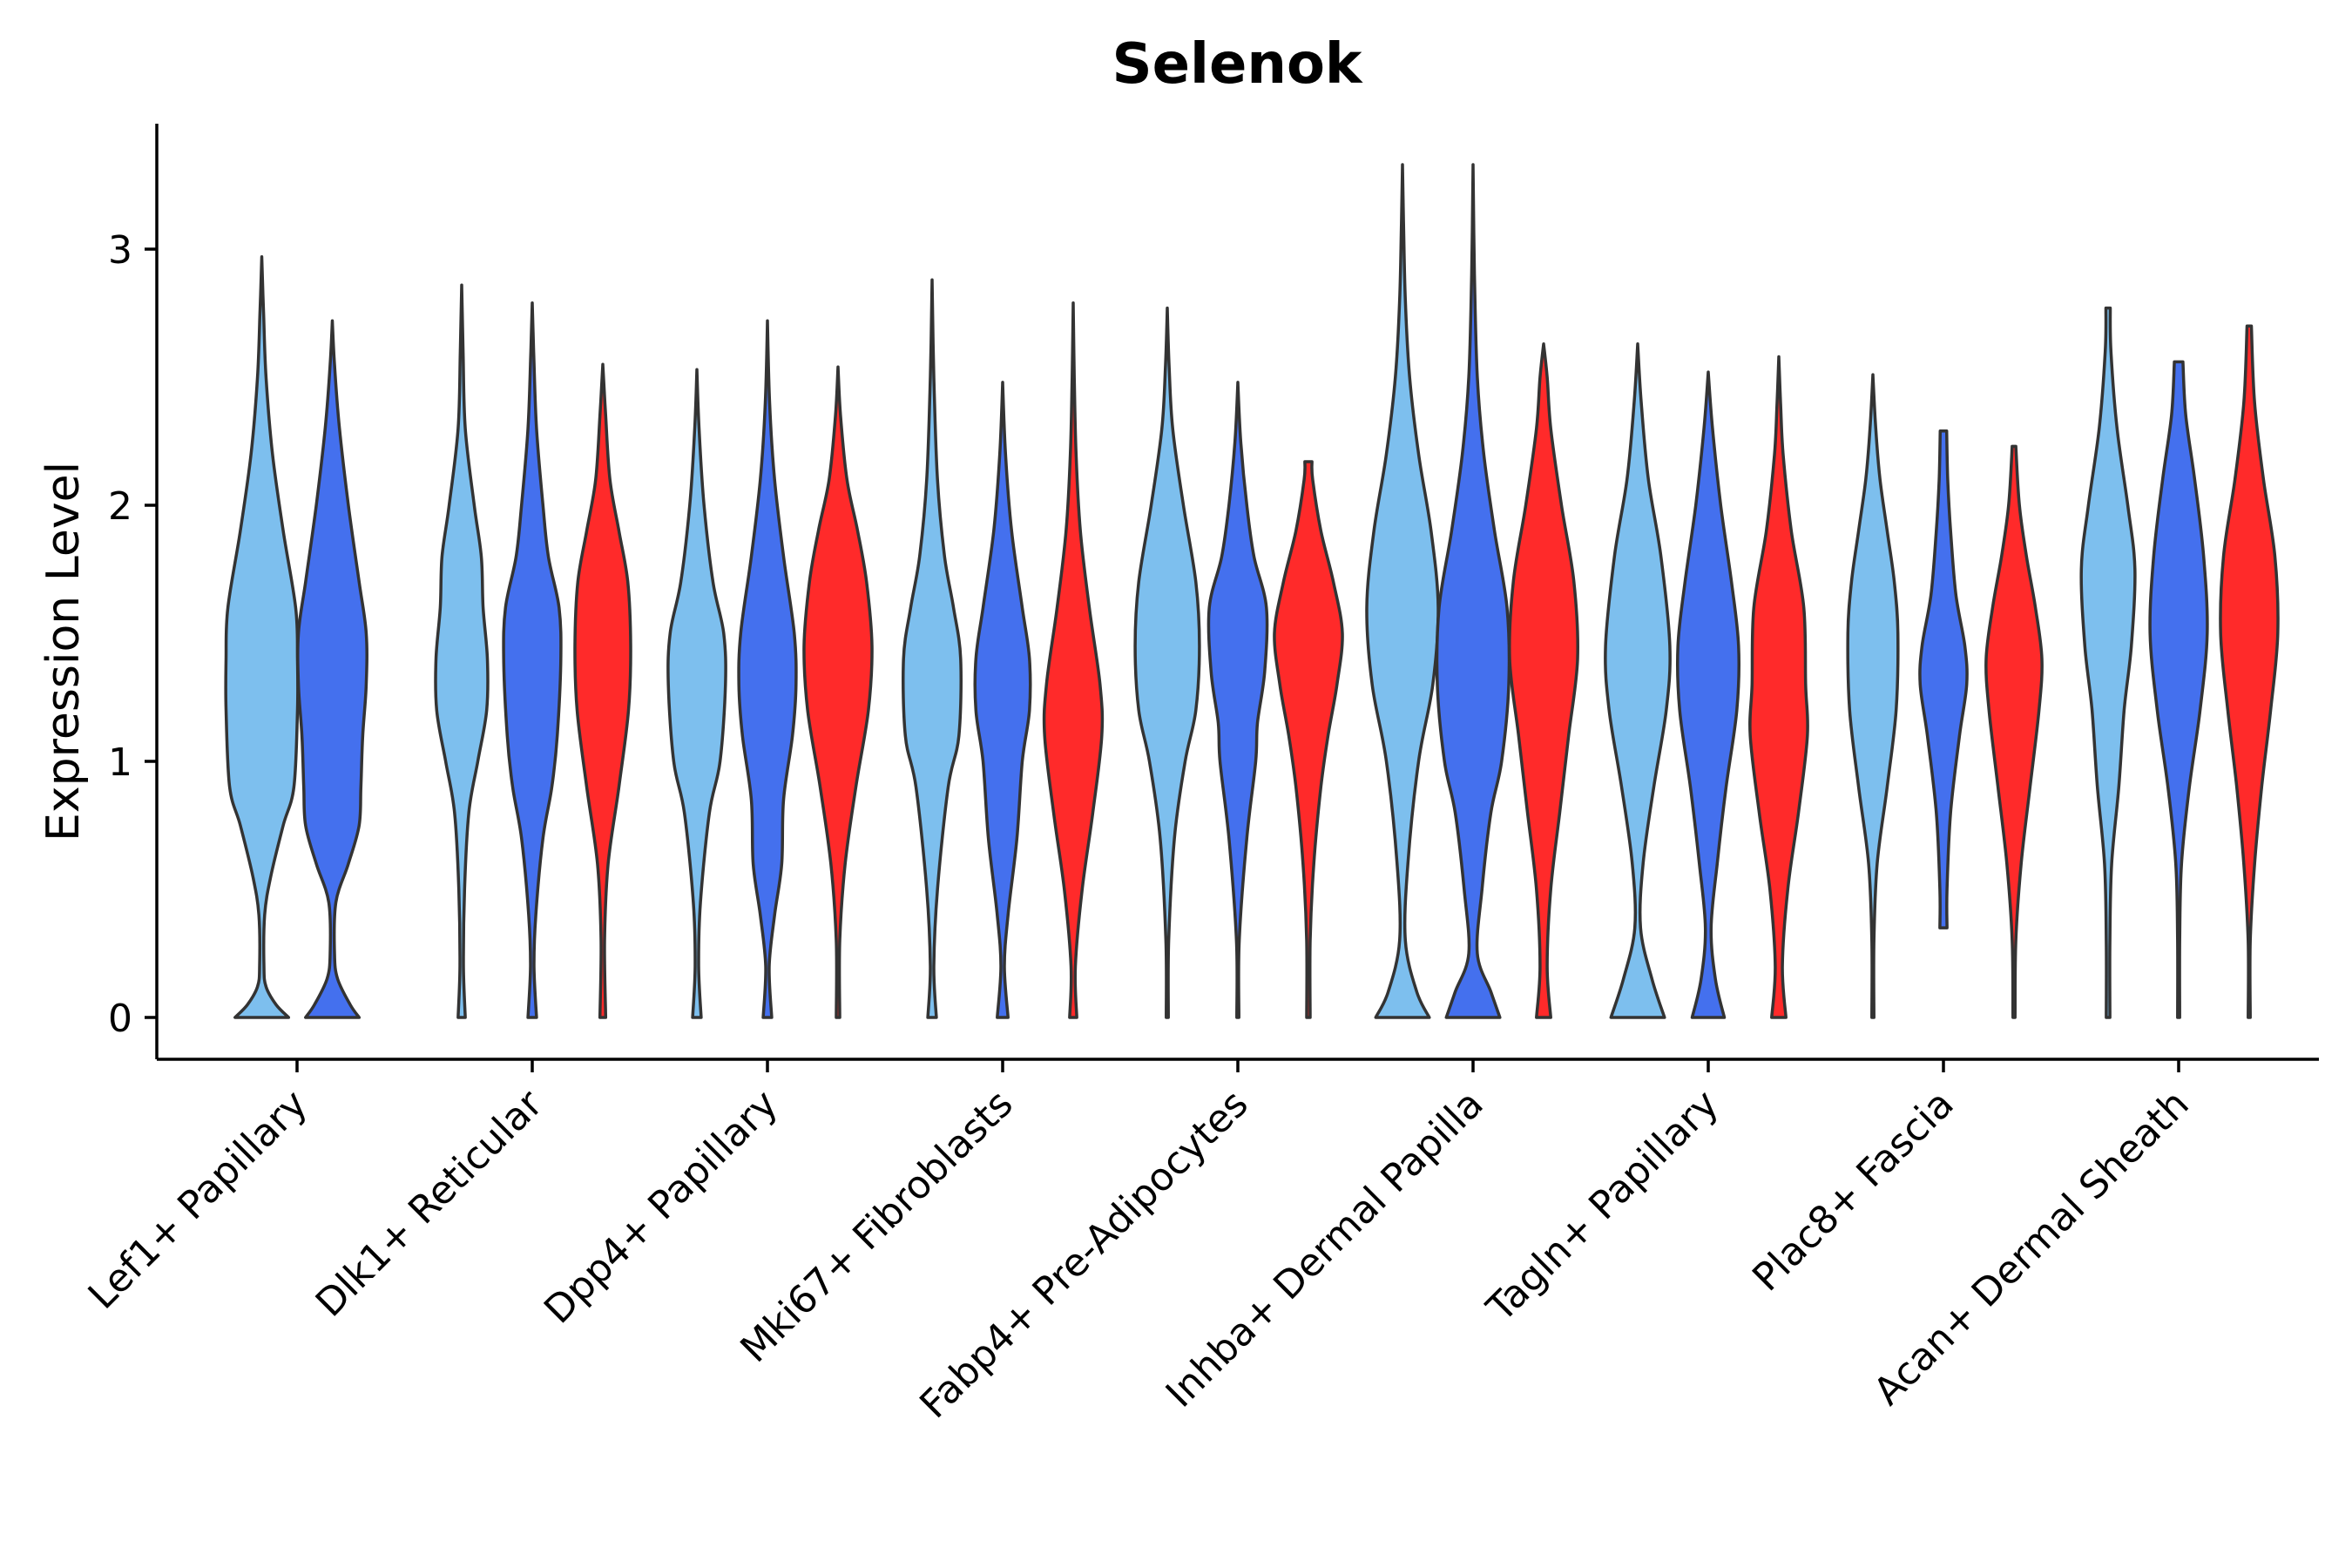 The width and height of the screenshot is (2352, 1568). Describe the element at coordinates (662, 1207) in the screenshot. I see `x-tick-label: Dpp4+ Papillary` at that location.